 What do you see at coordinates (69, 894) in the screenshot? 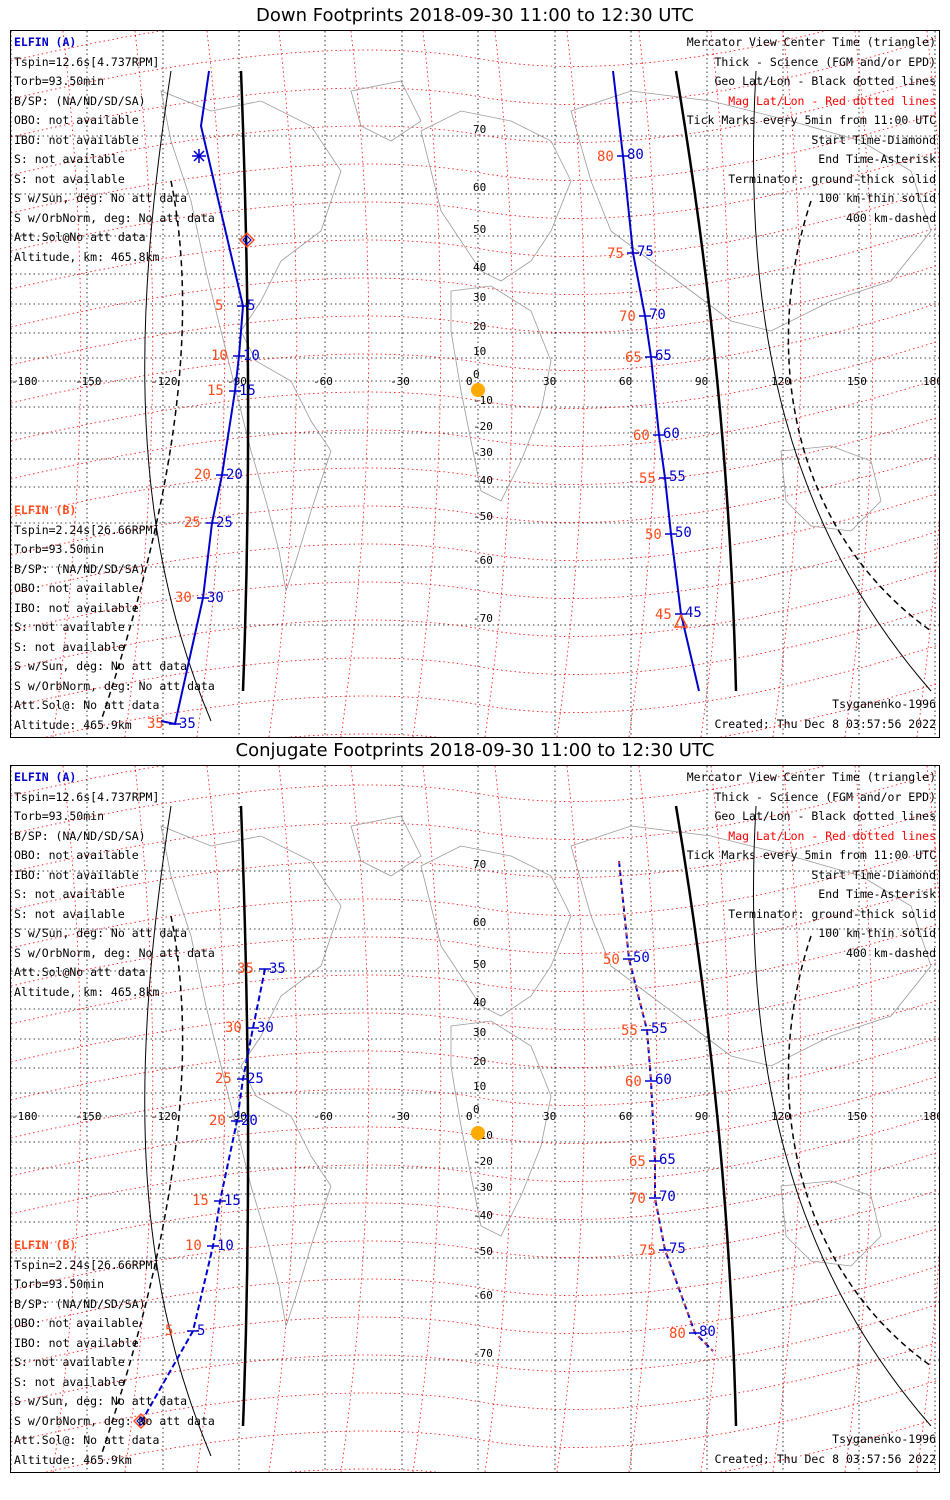
I see `elfin-a-info-line: S: not available` at bounding box center [69, 894].